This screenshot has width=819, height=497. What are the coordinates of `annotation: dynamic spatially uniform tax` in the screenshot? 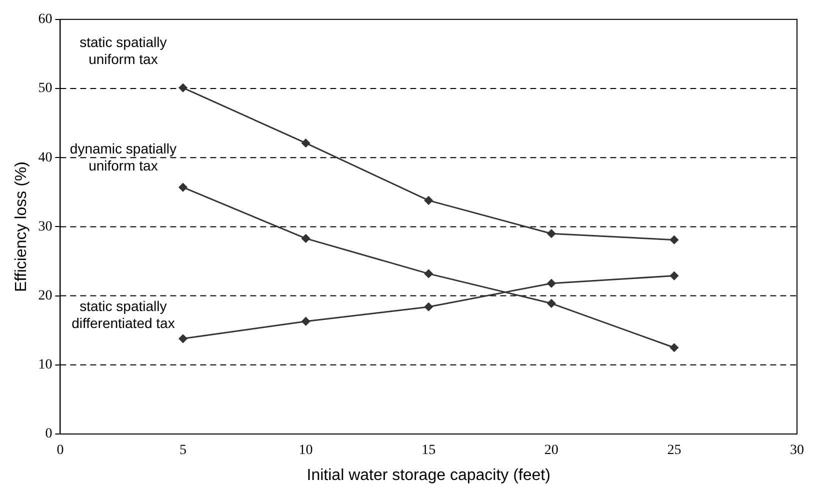 It's located at (123, 157).